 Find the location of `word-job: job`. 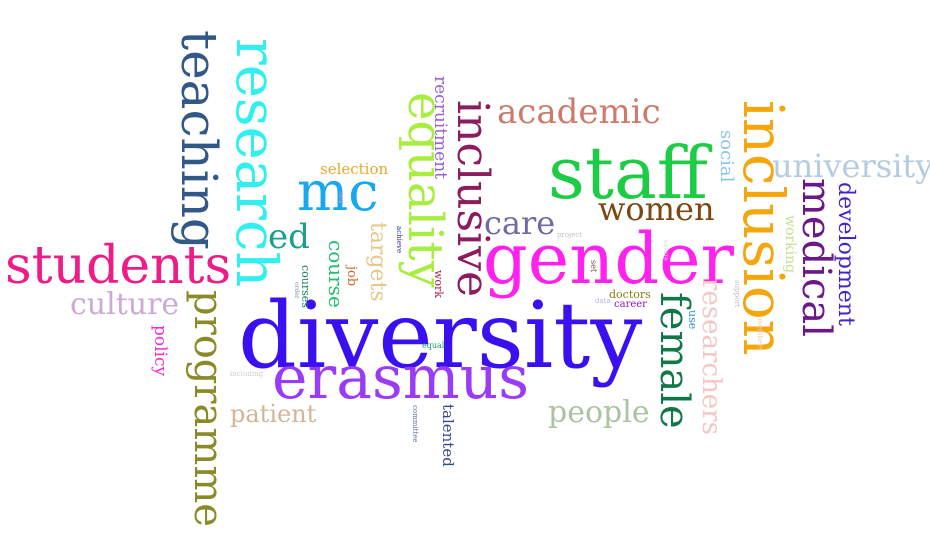

word-job: job is located at coordinates (351, 276).